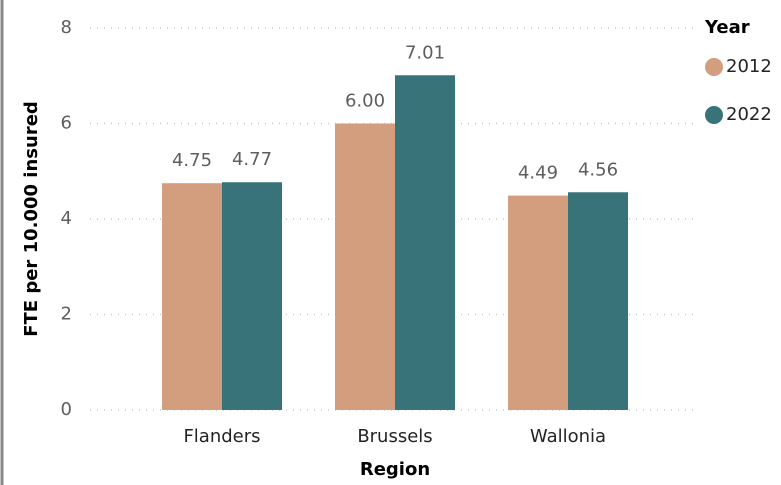 The width and height of the screenshot is (781, 485). Describe the element at coordinates (66, 27) in the screenshot. I see `y-tick-label: 8` at that location.